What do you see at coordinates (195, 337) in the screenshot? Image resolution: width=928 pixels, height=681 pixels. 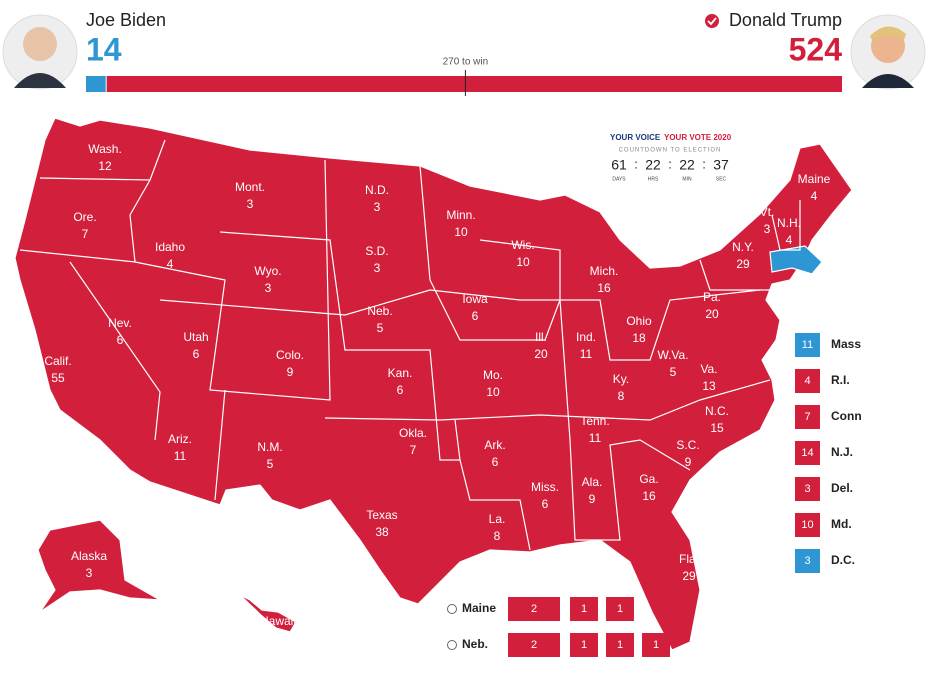 I see `state-name: Utah` at bounding box center [195, 337].